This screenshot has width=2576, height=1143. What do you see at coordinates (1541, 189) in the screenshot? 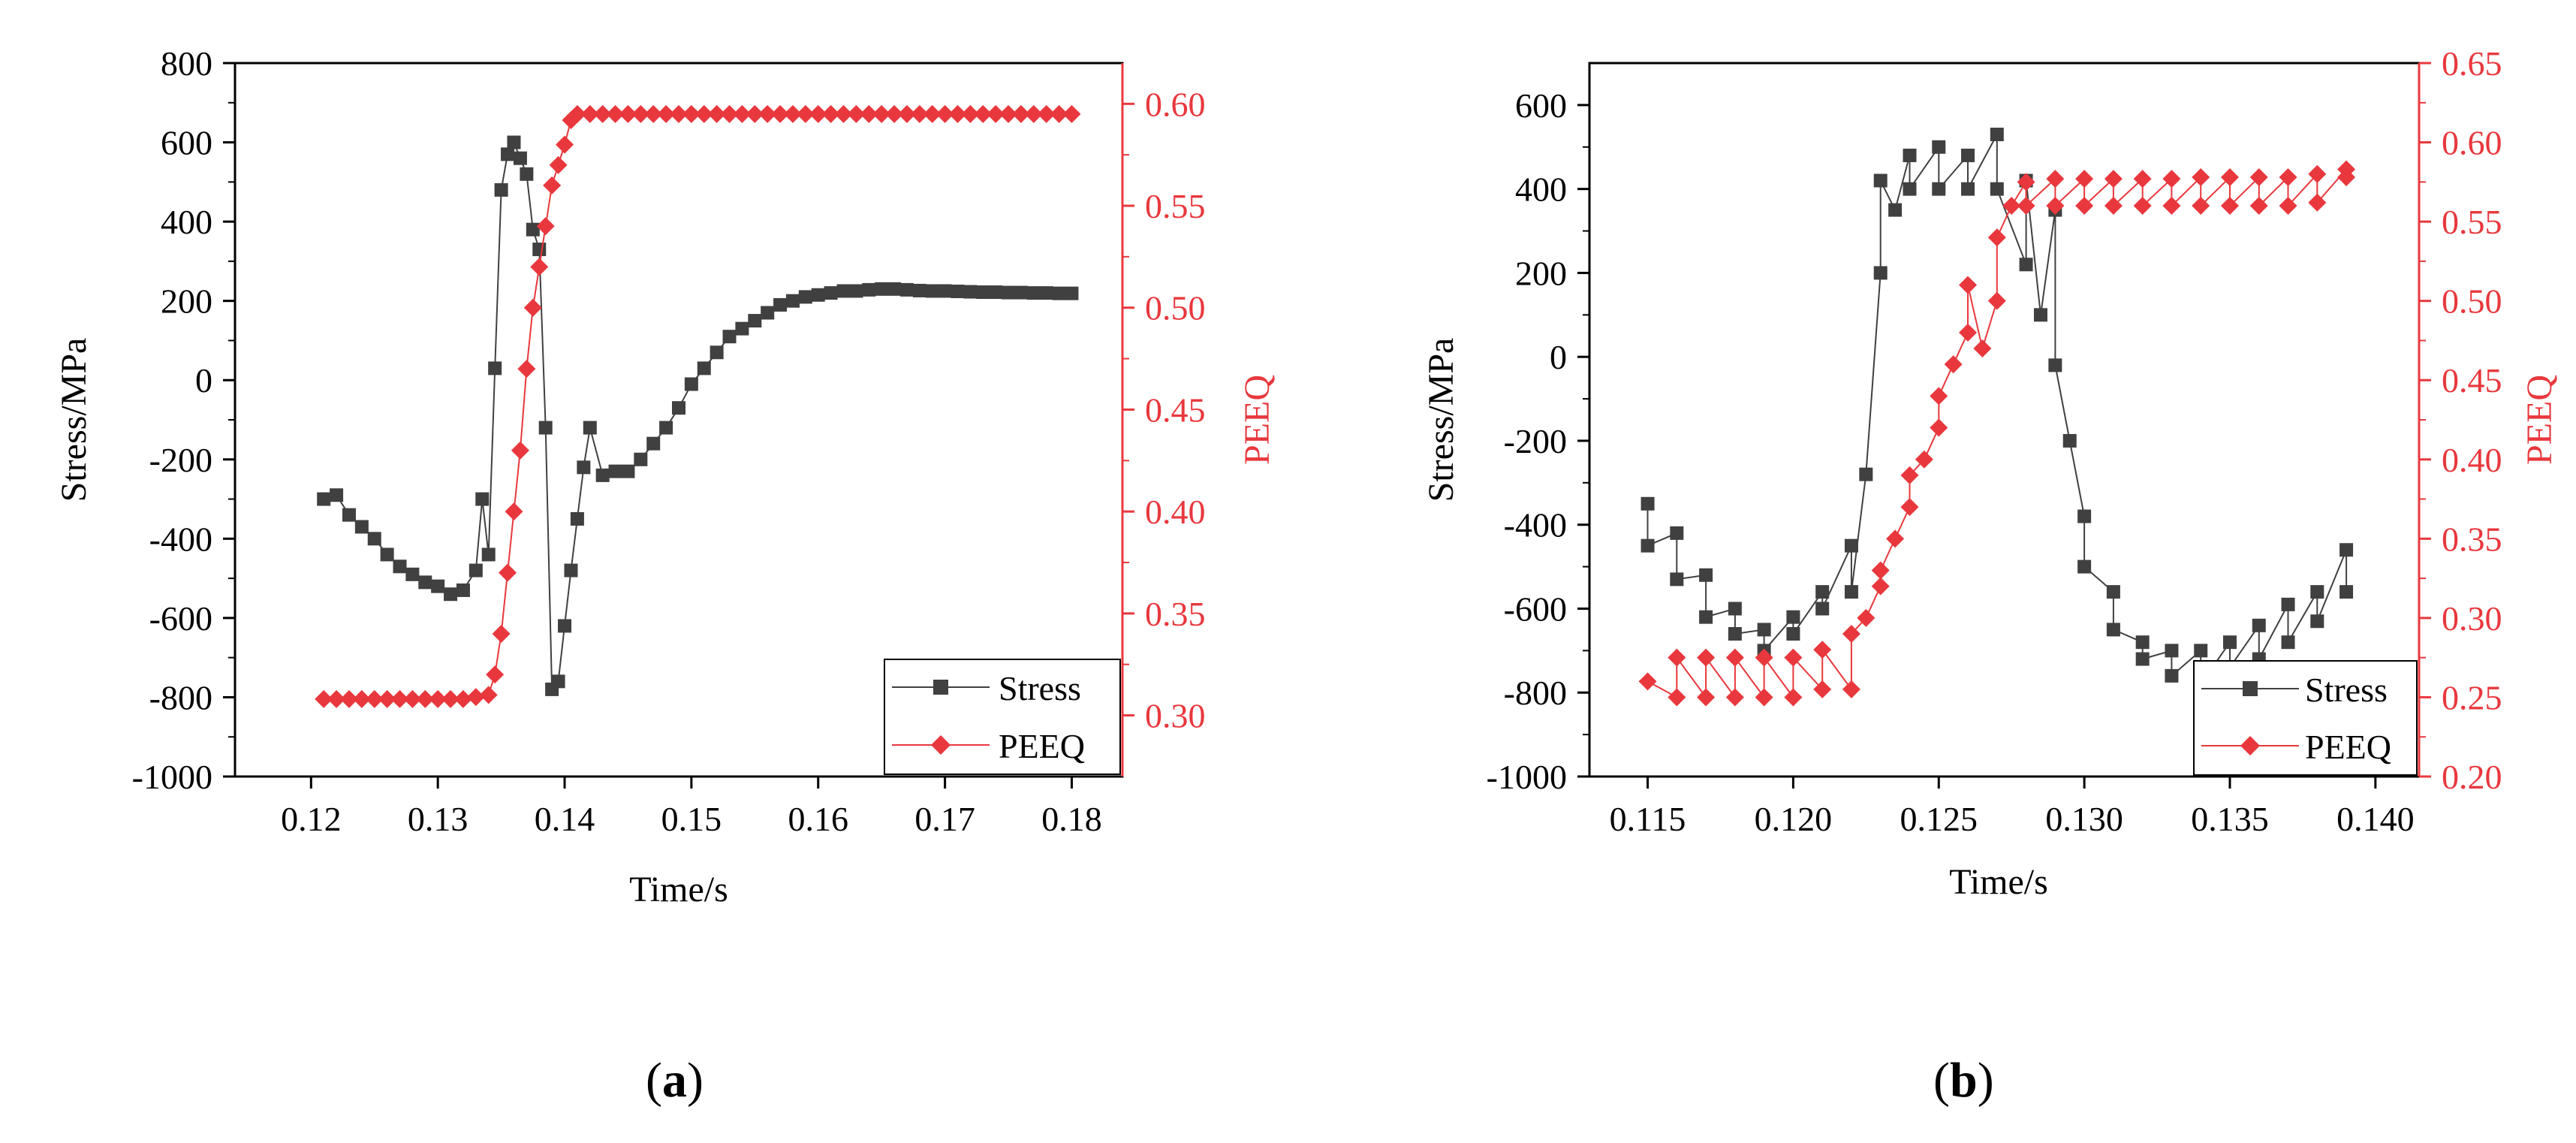
I see `left-tick-label: 400` at bounding box center [1541, 189].